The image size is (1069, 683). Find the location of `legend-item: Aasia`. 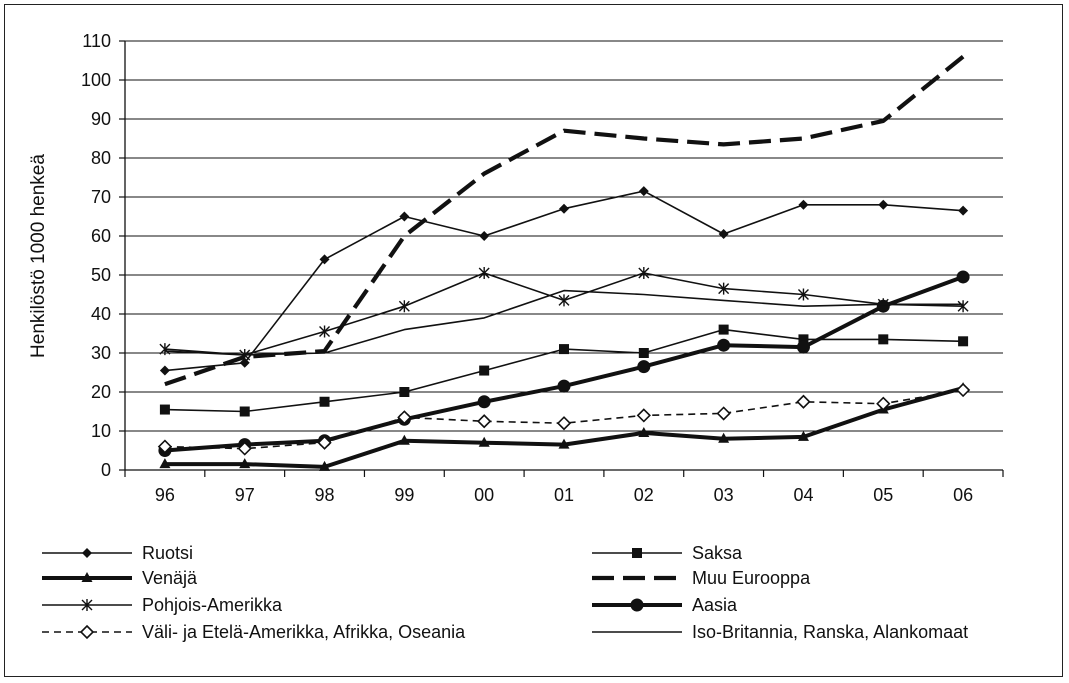

legend-item: Aasia is located at coordinates (665, 605).